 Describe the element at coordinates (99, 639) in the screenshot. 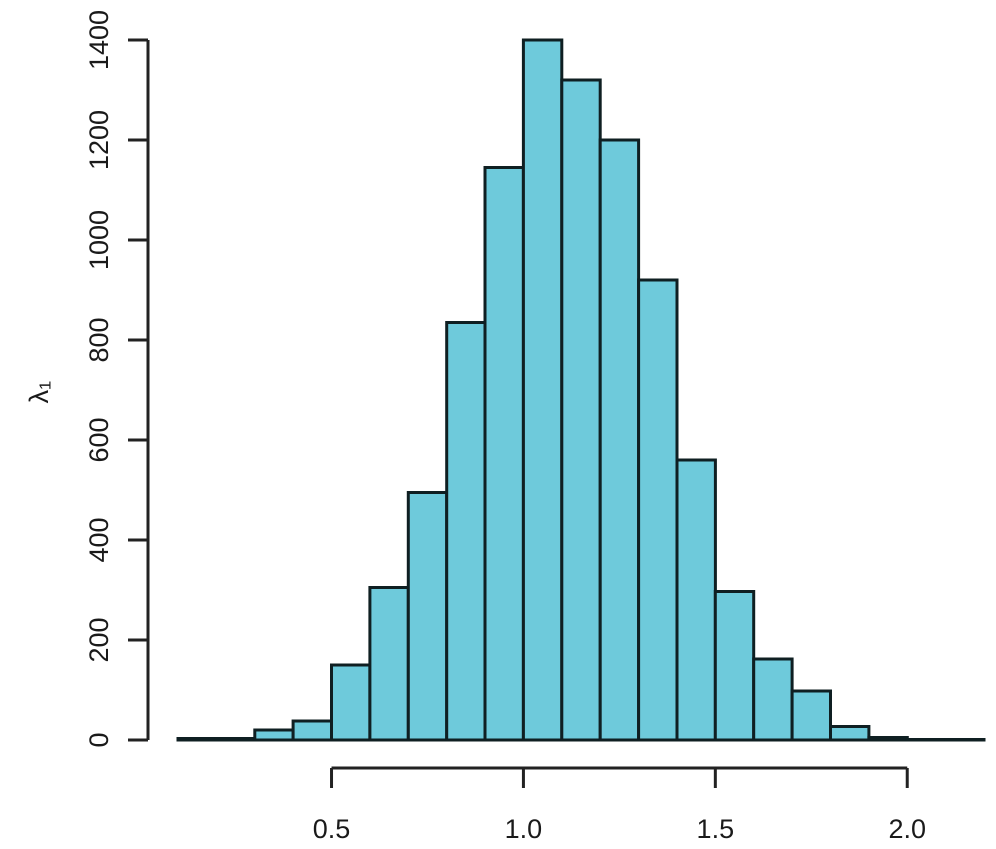

I see `y-tick-label: 200` at that location.